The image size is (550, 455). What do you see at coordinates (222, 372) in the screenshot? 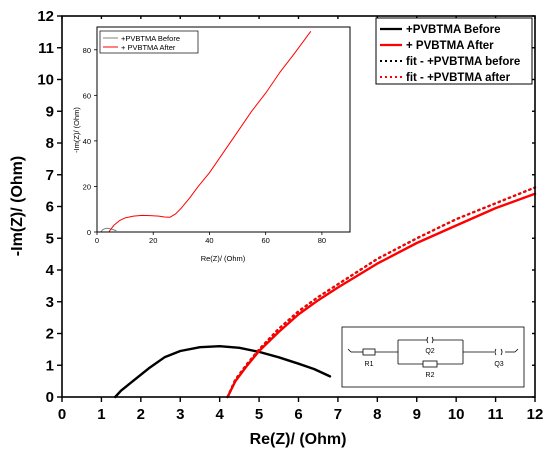
I see `main-series-0-line` at bounding box center [222, 372].